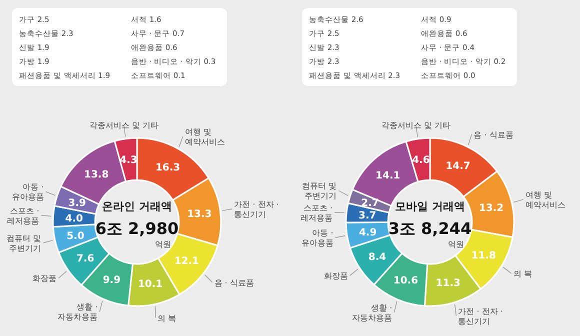 The image size is (580, 336). I want to click on data-label: 9.9, so click(111, 280).